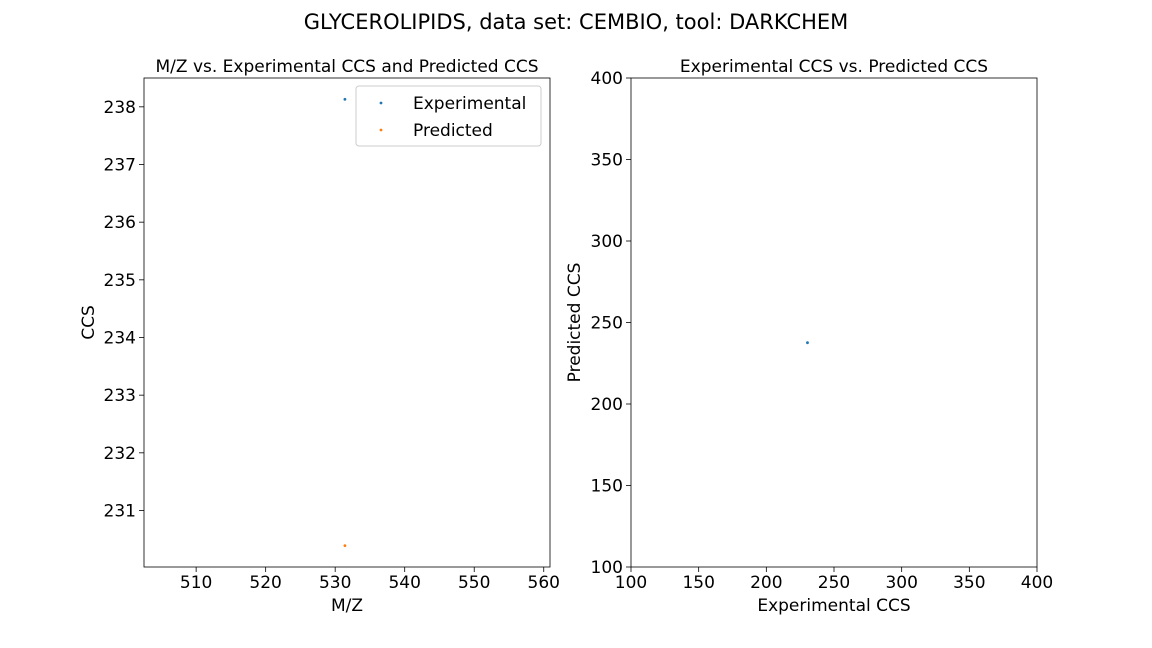 The width and height of the screenshot is (1152, 648). I want to click on x-axis-label: M/Z, so click(347, 606).